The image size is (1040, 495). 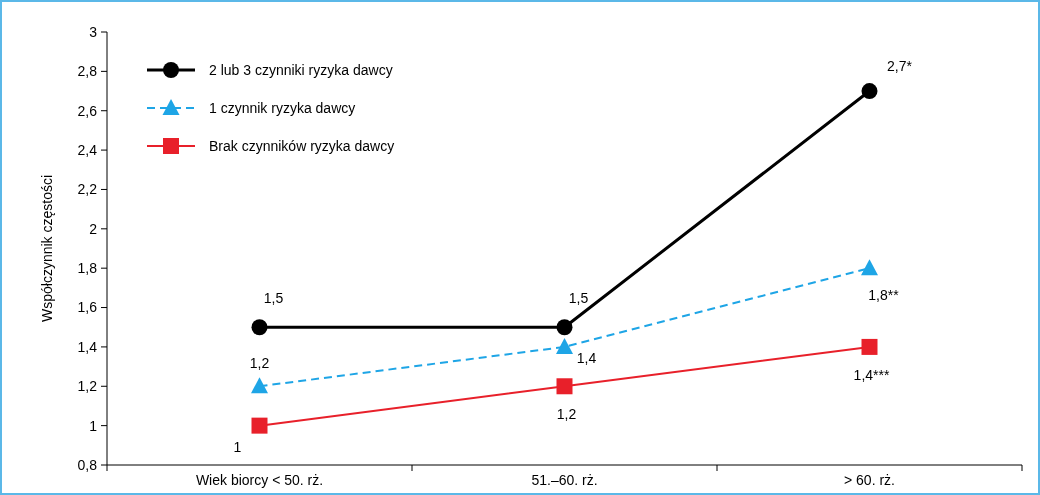 What do you see at coordinates (87, 307) in the screenshot?
I see `y-tick-label: 1,6` at bounding box center [87, 307].